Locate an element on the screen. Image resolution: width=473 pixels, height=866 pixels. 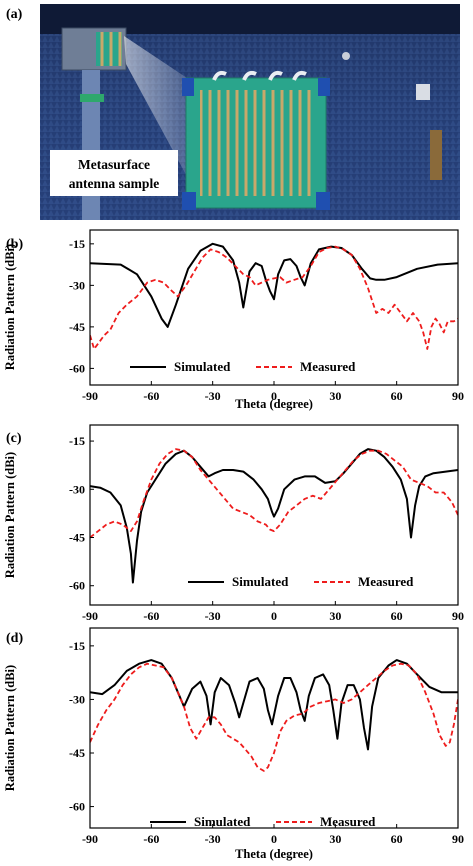
sample-clamp-bl is located at coordinates (189, 201).